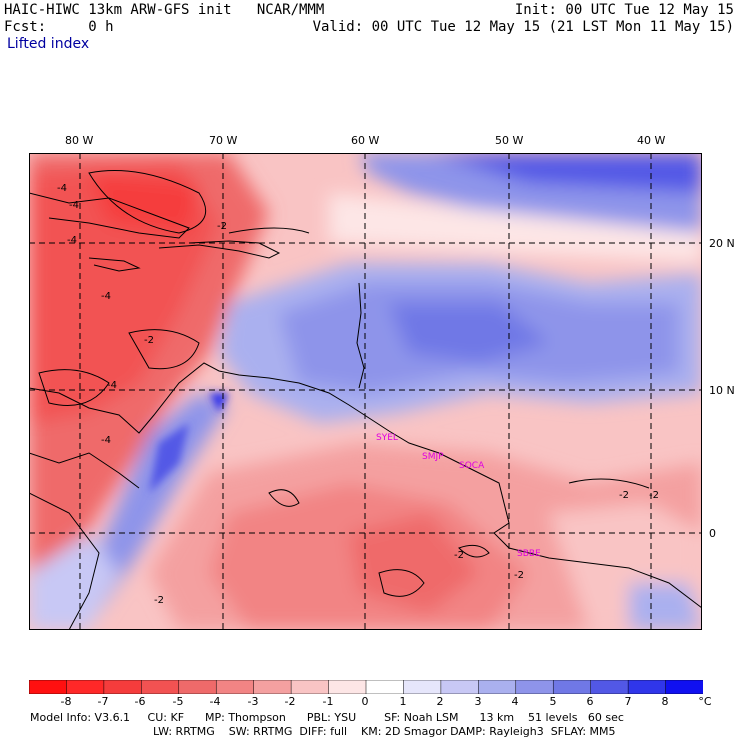  I want to click on station-soca: SOCA, so click(472, 466).